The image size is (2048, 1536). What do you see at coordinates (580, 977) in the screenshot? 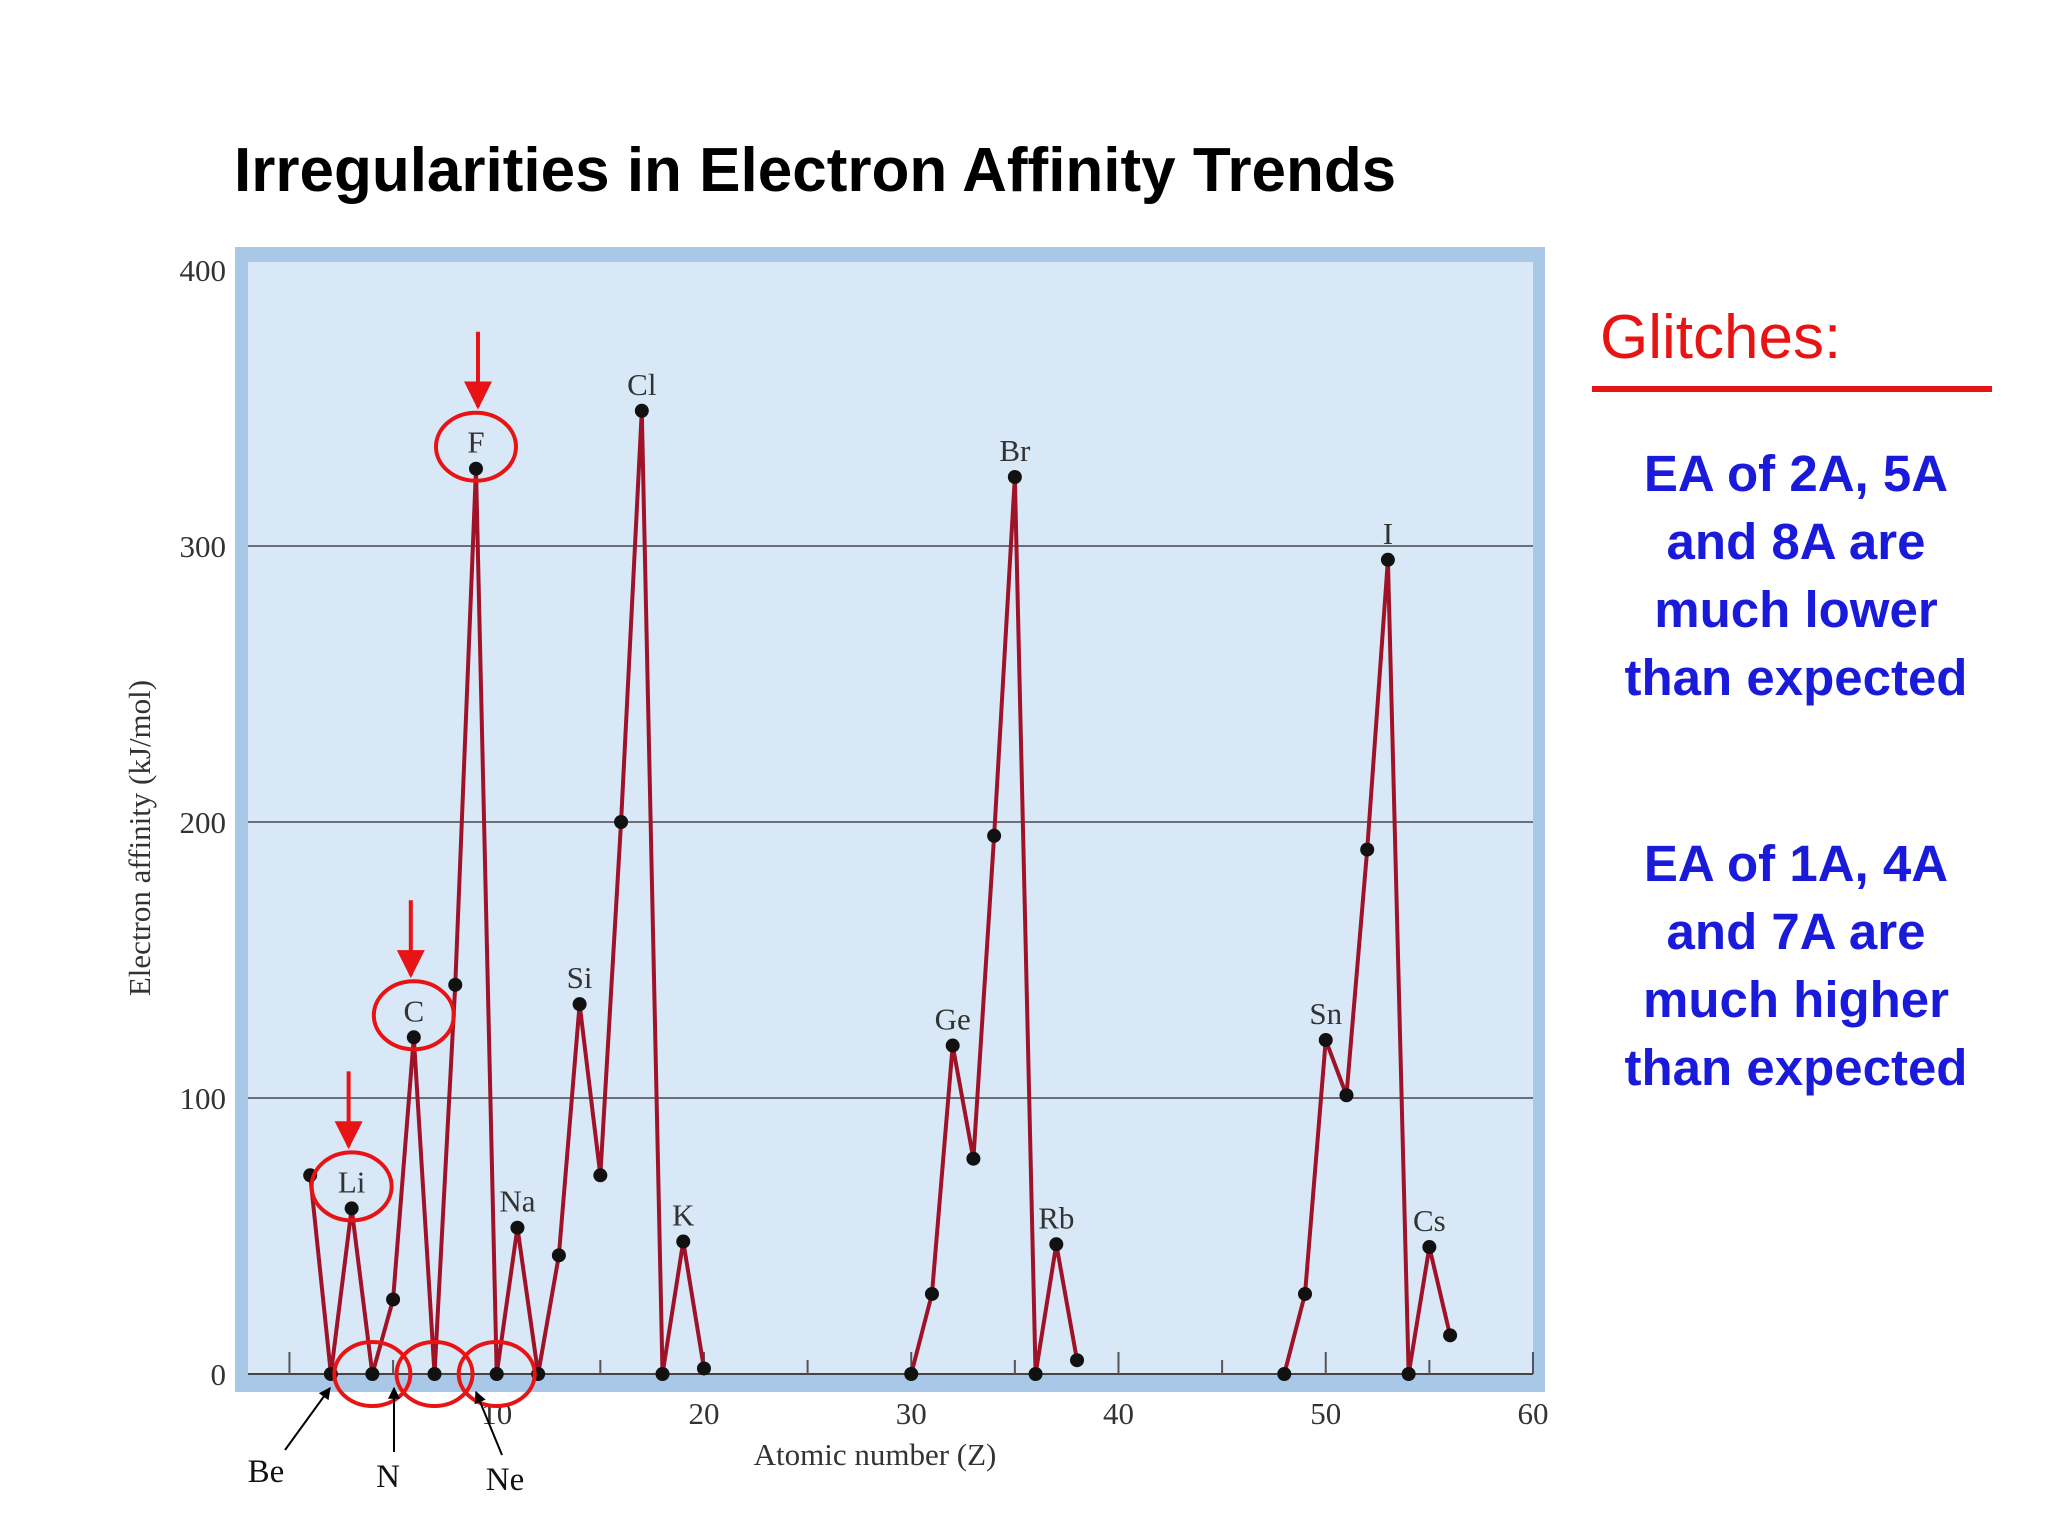
I see `point-label-si: Si` at bounding box center [580, 977].